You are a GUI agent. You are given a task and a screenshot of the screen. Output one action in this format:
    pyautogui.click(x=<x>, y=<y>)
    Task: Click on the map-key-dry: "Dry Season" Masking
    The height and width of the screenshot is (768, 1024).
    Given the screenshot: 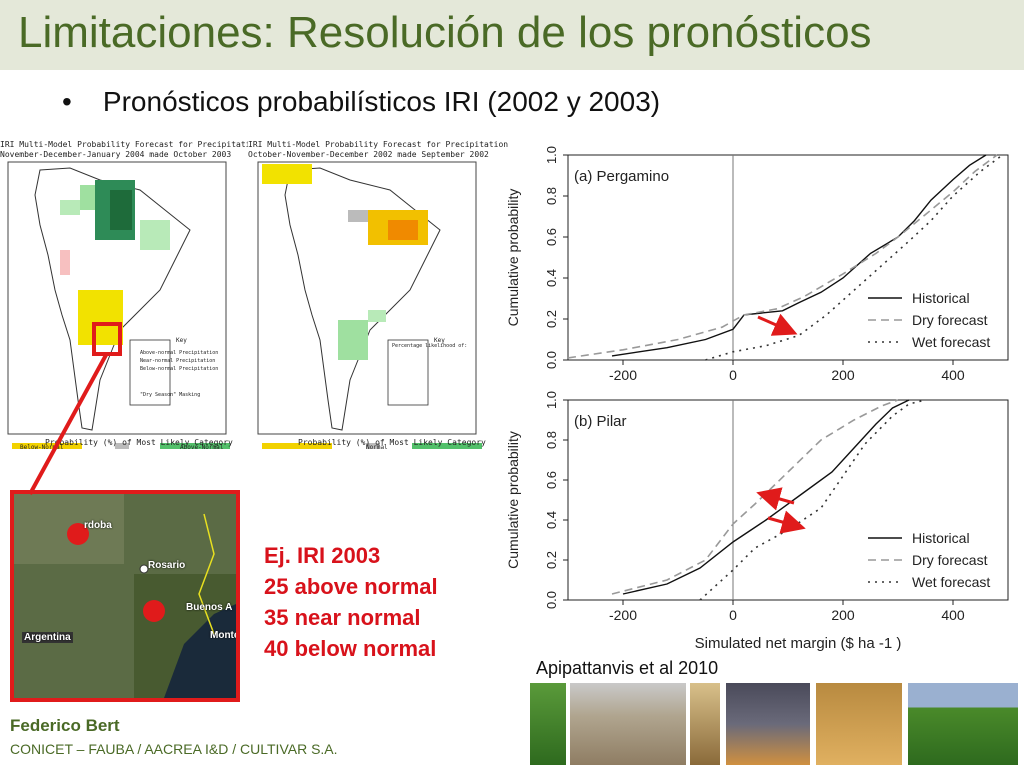 What is the action you would take?
    pyautogui.click(x=170, y=395)
    